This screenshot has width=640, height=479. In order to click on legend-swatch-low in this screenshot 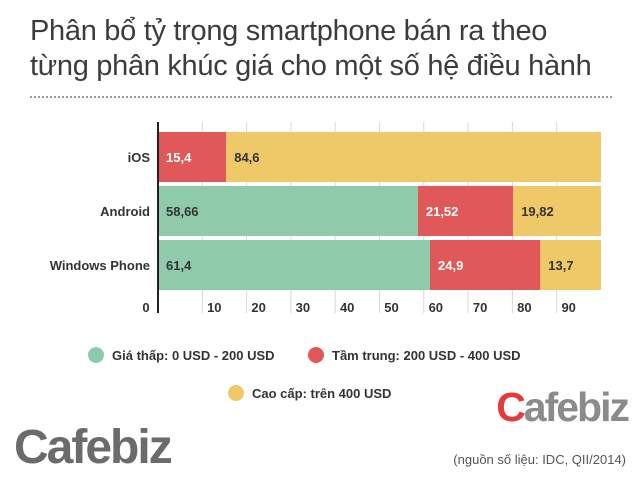, I will do `click(96, 355)`.